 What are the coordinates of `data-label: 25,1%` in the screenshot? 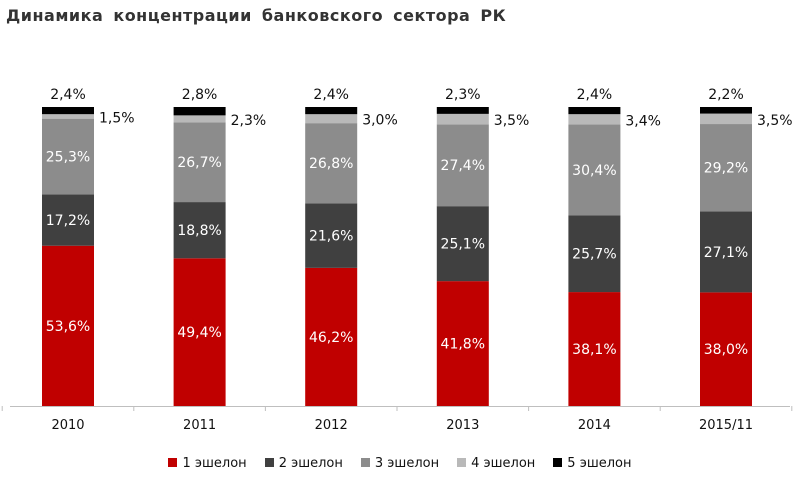 It's located at (463, 245).